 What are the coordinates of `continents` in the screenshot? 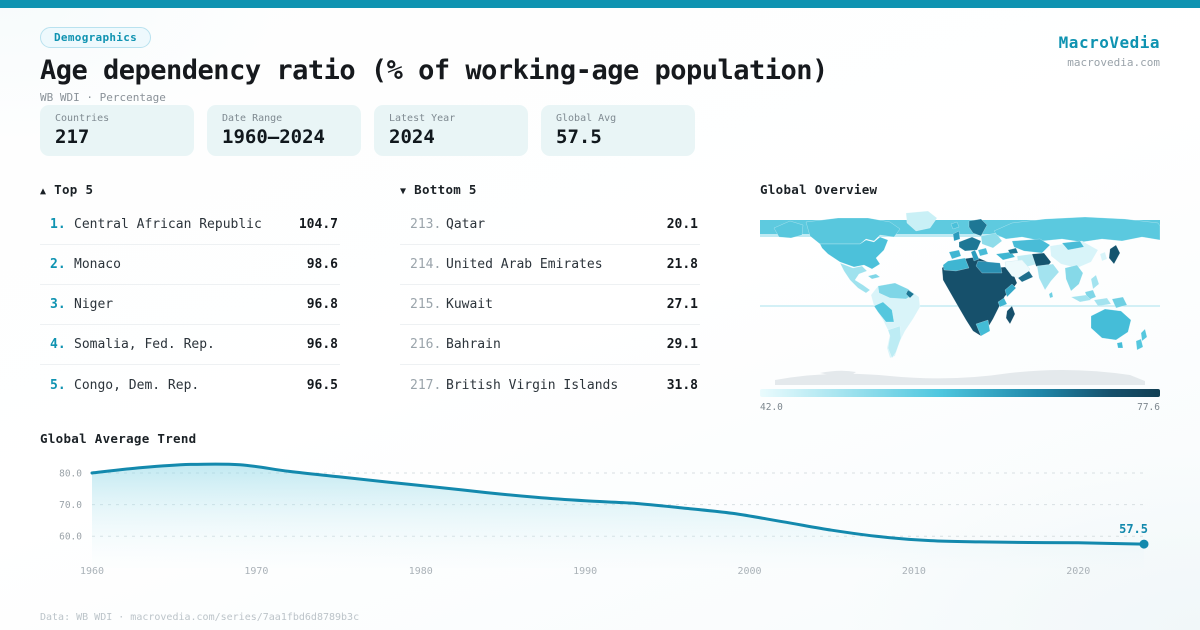 It's located at (966, 297).